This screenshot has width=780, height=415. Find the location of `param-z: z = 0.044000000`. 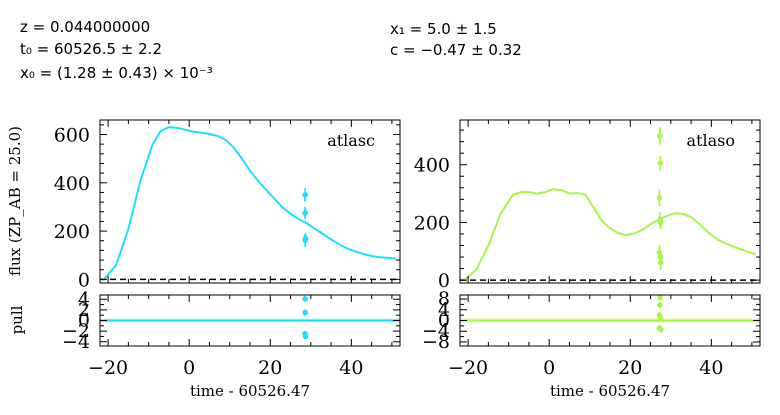

param-z: z = 0.044000000 is located at coordinates (85, 27).